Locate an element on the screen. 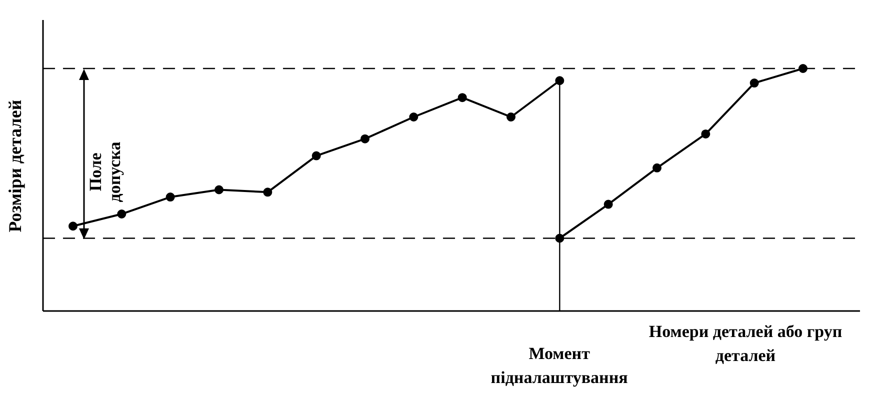 Image resolution: width=869 pixels, height=406 pixels. annotation: Поле допуска is located at coordinates (105, 172).